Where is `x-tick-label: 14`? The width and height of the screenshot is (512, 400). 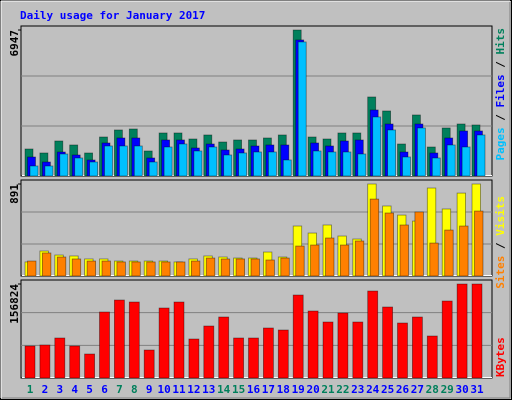 x-tick-label: 14 is located at coordinates (224, 389).